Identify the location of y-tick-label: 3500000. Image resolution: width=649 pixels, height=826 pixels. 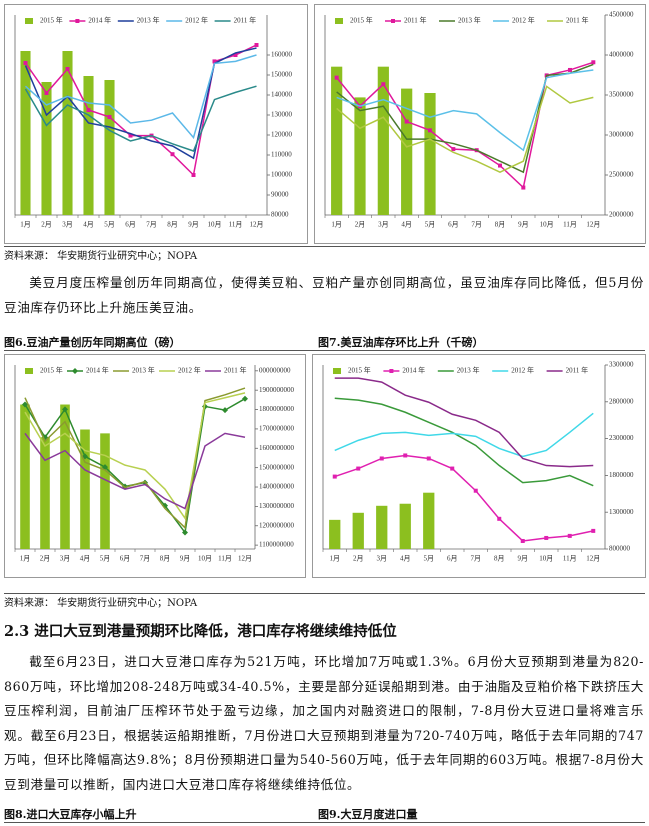
(621, 95).